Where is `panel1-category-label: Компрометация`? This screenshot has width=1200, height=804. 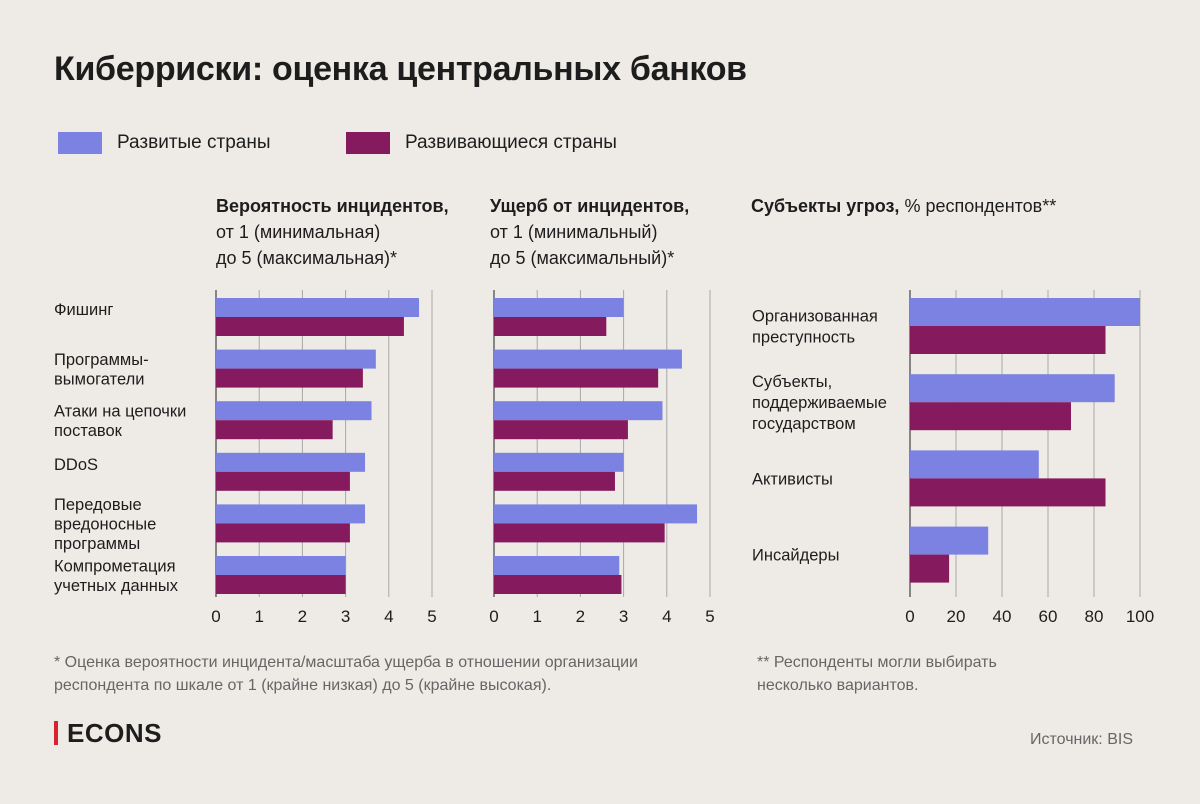 panel1-category-label: Компрометация is located at coordinates (115, 566).